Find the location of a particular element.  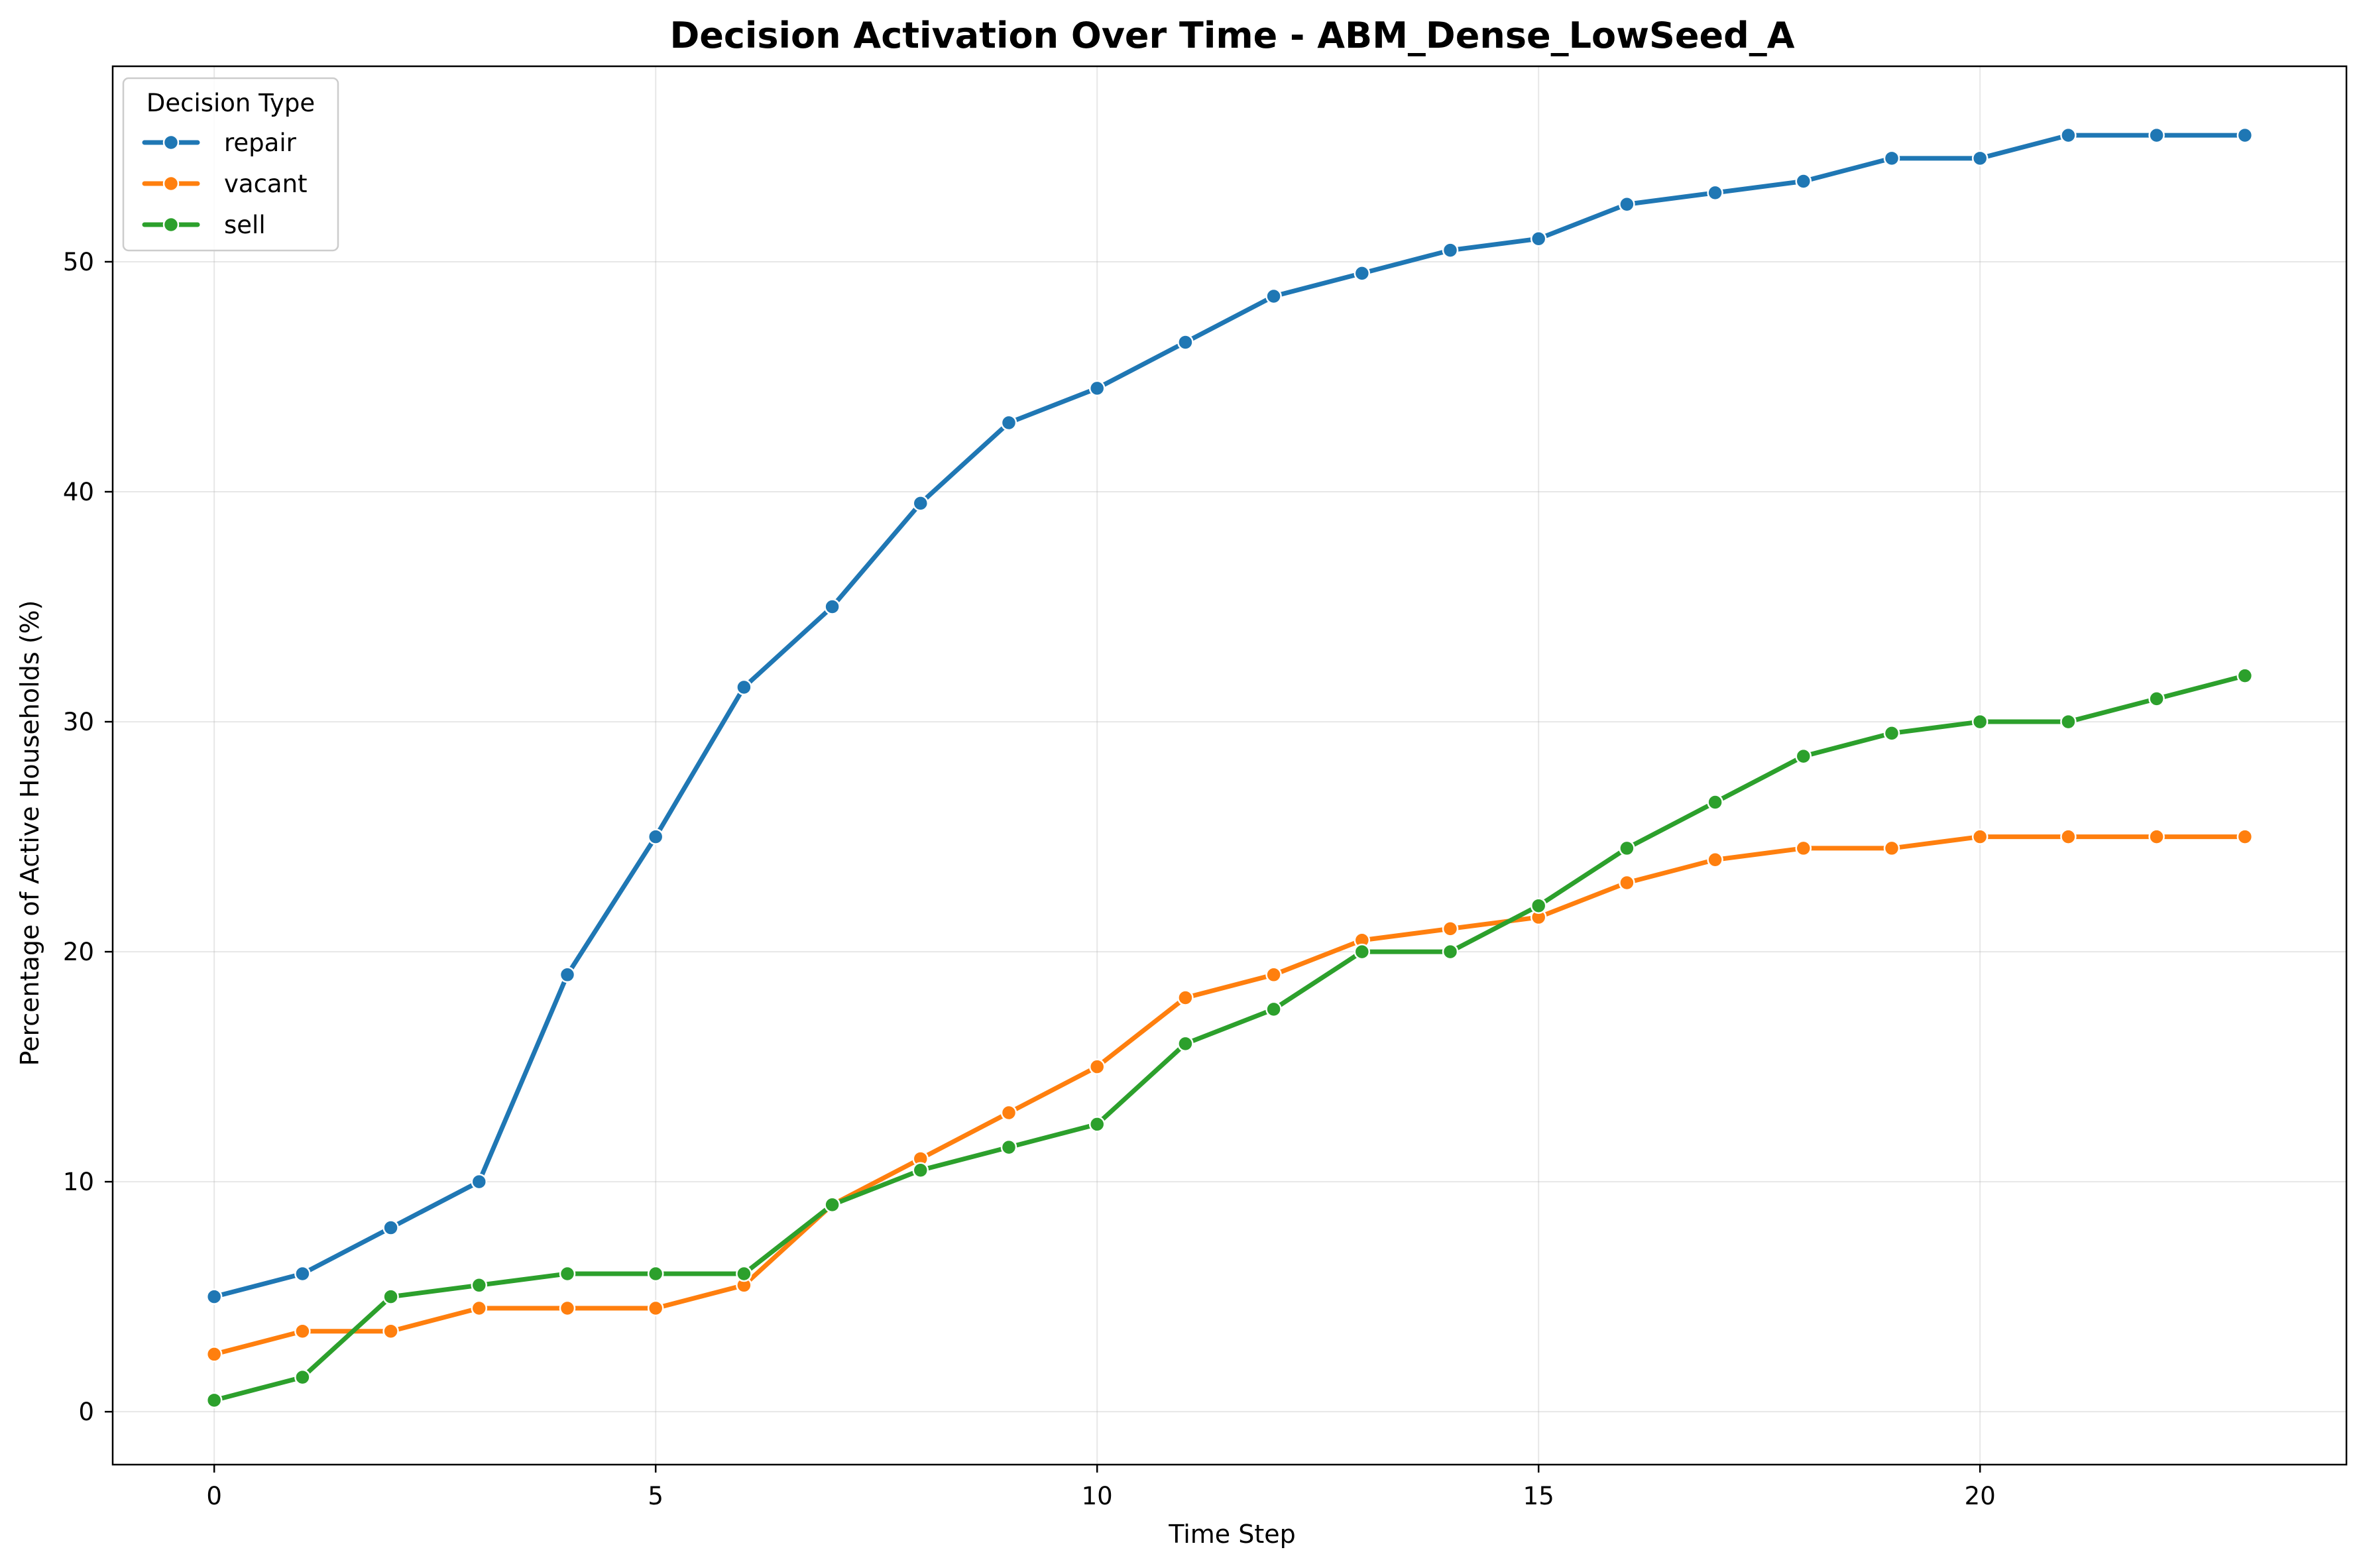

legend: Decision Type repair vacant sell is located at coordinates (230, 164).